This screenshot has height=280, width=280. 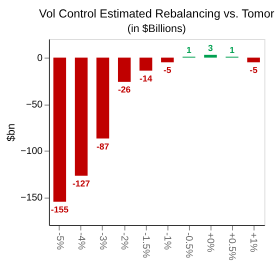 I want to click on x-tick-label: -3%, so click(x=102, y=241).